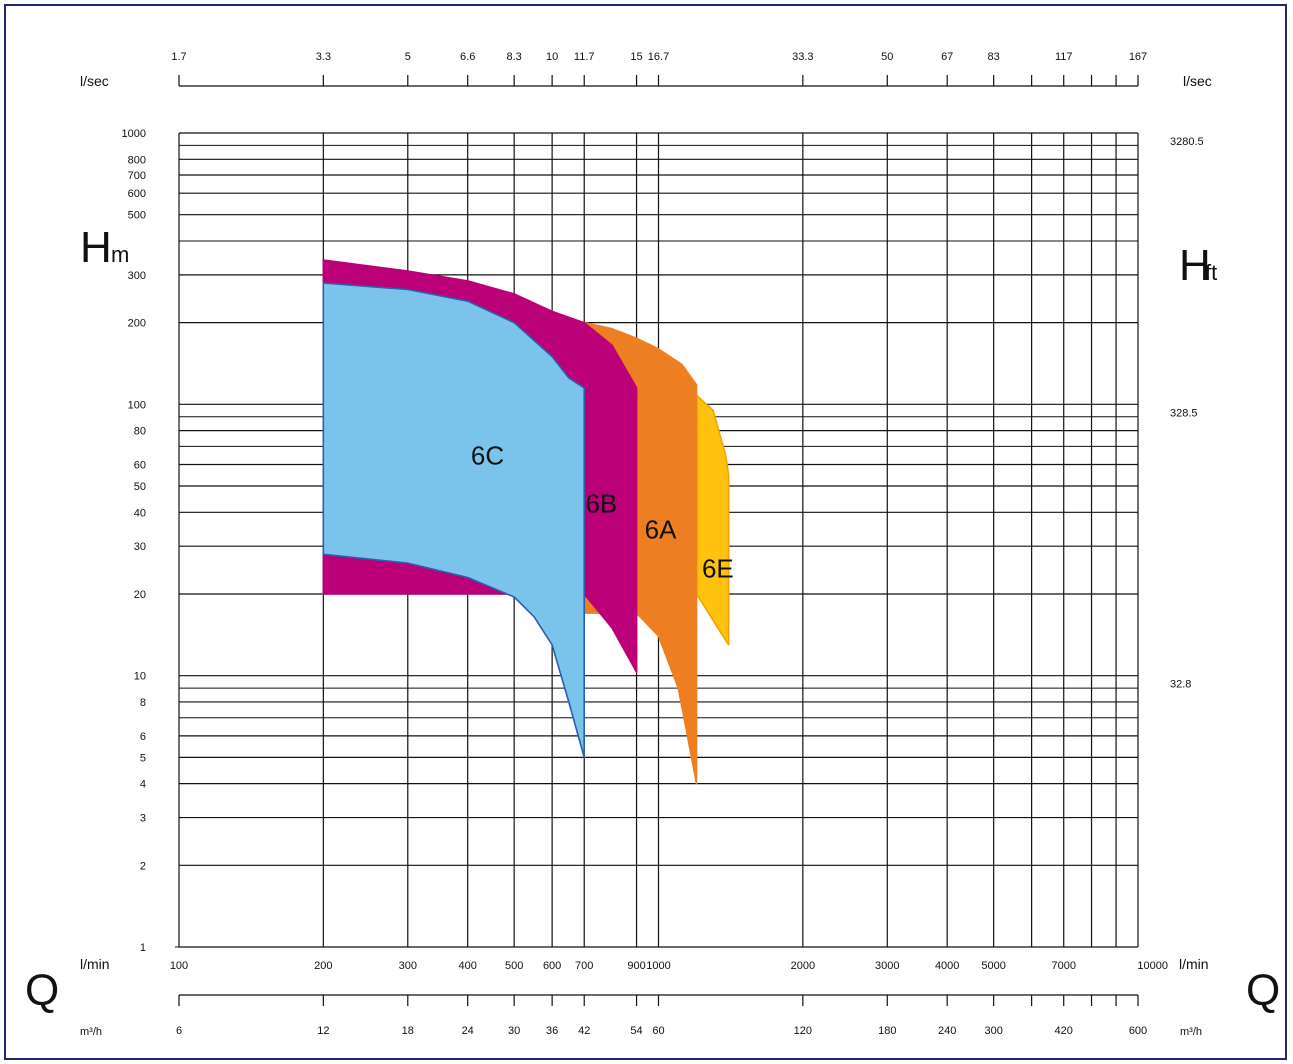 This screenshot has height=1064, width=1293. I want to click on top-tick-label: 3.3, so click(323, 57).